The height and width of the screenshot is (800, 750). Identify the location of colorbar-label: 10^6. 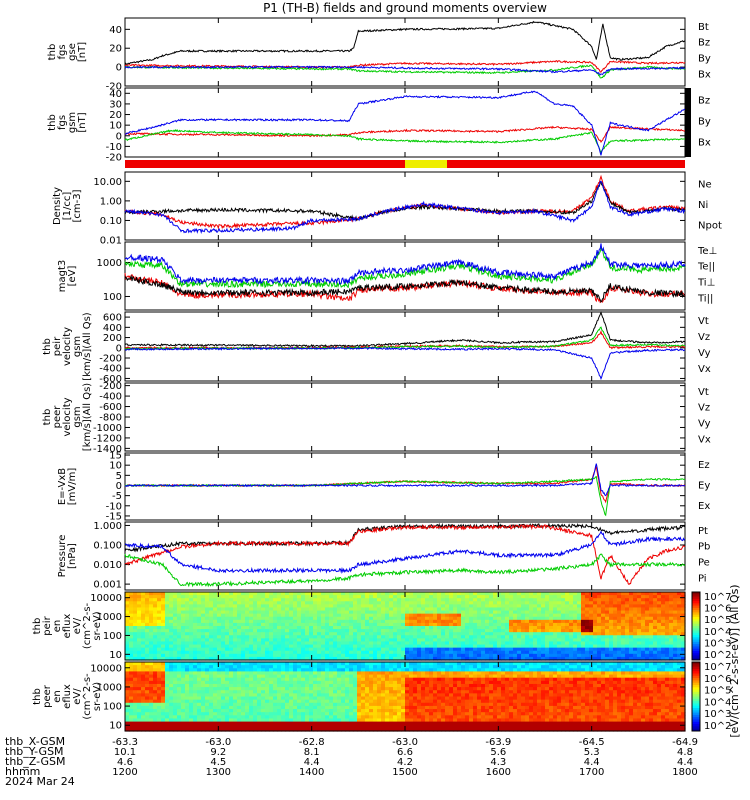
(717, 609).